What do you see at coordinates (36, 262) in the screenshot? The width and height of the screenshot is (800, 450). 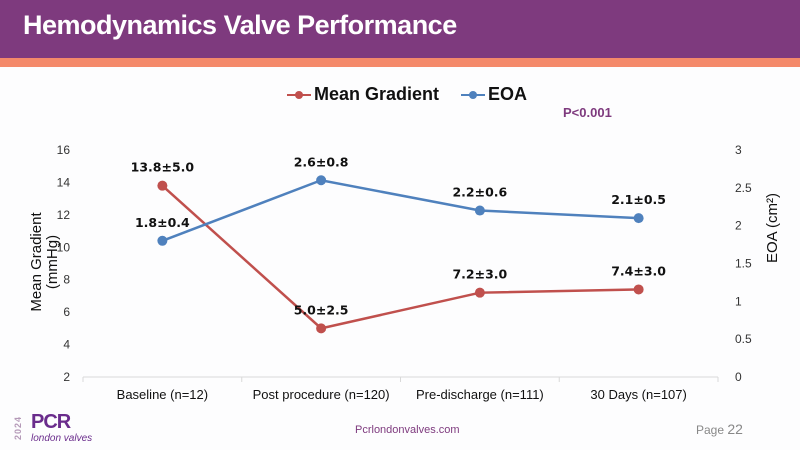 I see `y-left-axis-title-line: Mean Gradient` at bounding box center [36, 262].